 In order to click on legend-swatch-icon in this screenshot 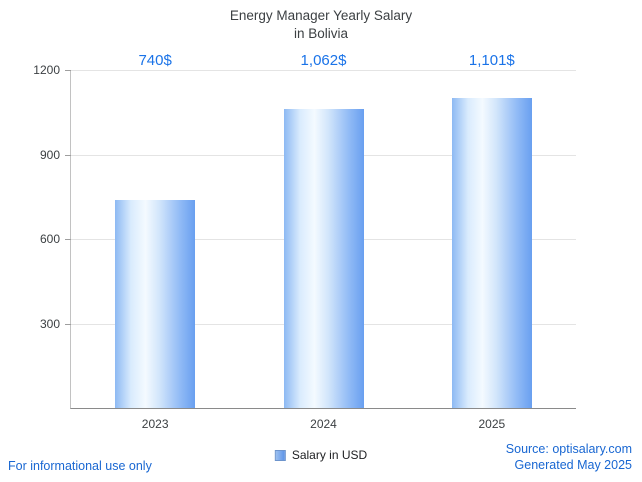, I will do `click(280, 455)`.